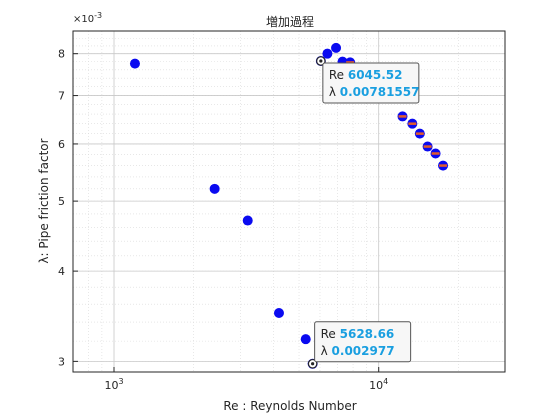 Image resolution: width=560 pixels, height=420 pixels. I want to click on y-tick-label: 7, so click(61, 96).